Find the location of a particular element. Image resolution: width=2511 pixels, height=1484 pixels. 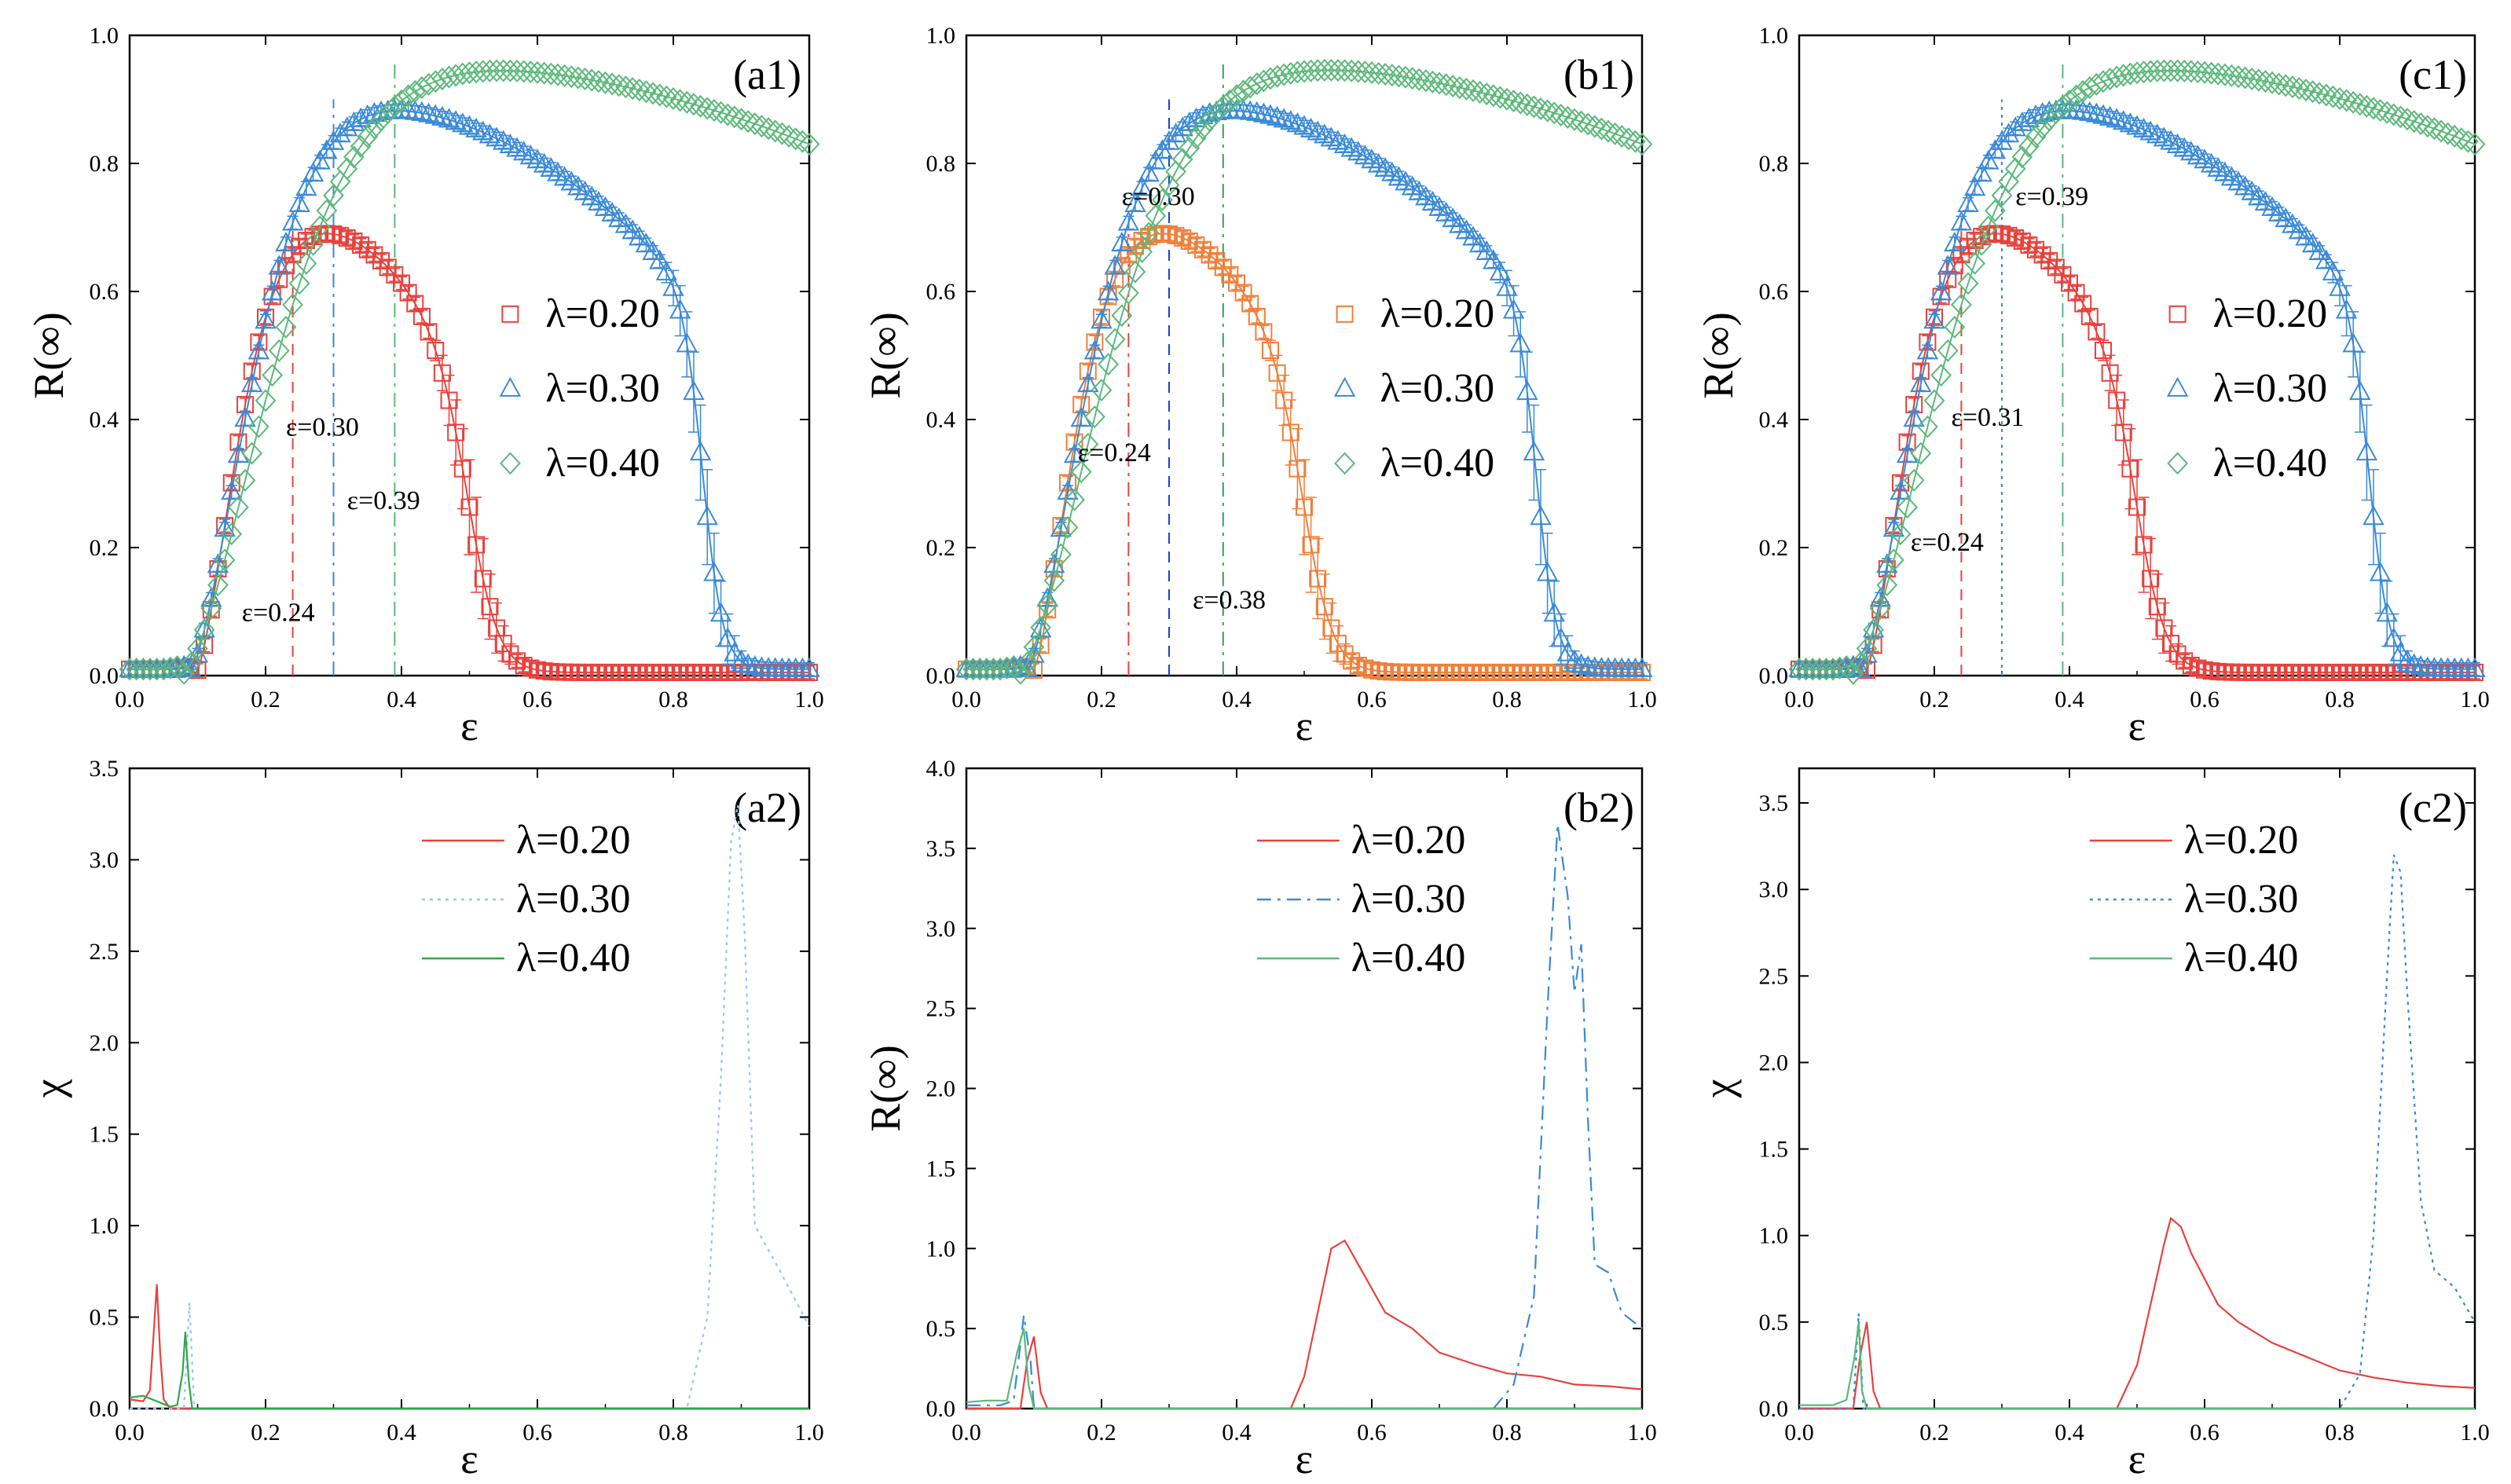

y-tick-label: 0.5 is located at coordinates (1774, 1323).